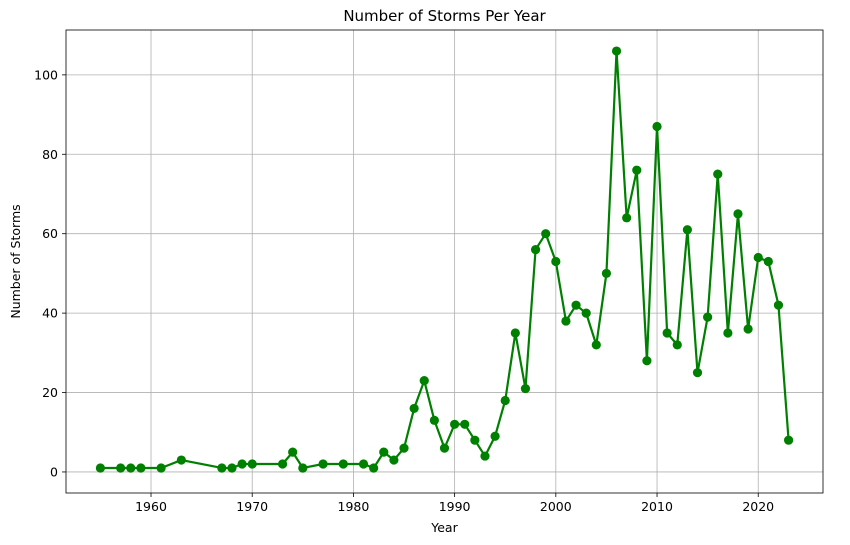 The image size is (850, 545). What do you see at coordinates (455, 506) in the screenshot?
I see `x-tick-label: 1990` at bounding box center [455, 506].